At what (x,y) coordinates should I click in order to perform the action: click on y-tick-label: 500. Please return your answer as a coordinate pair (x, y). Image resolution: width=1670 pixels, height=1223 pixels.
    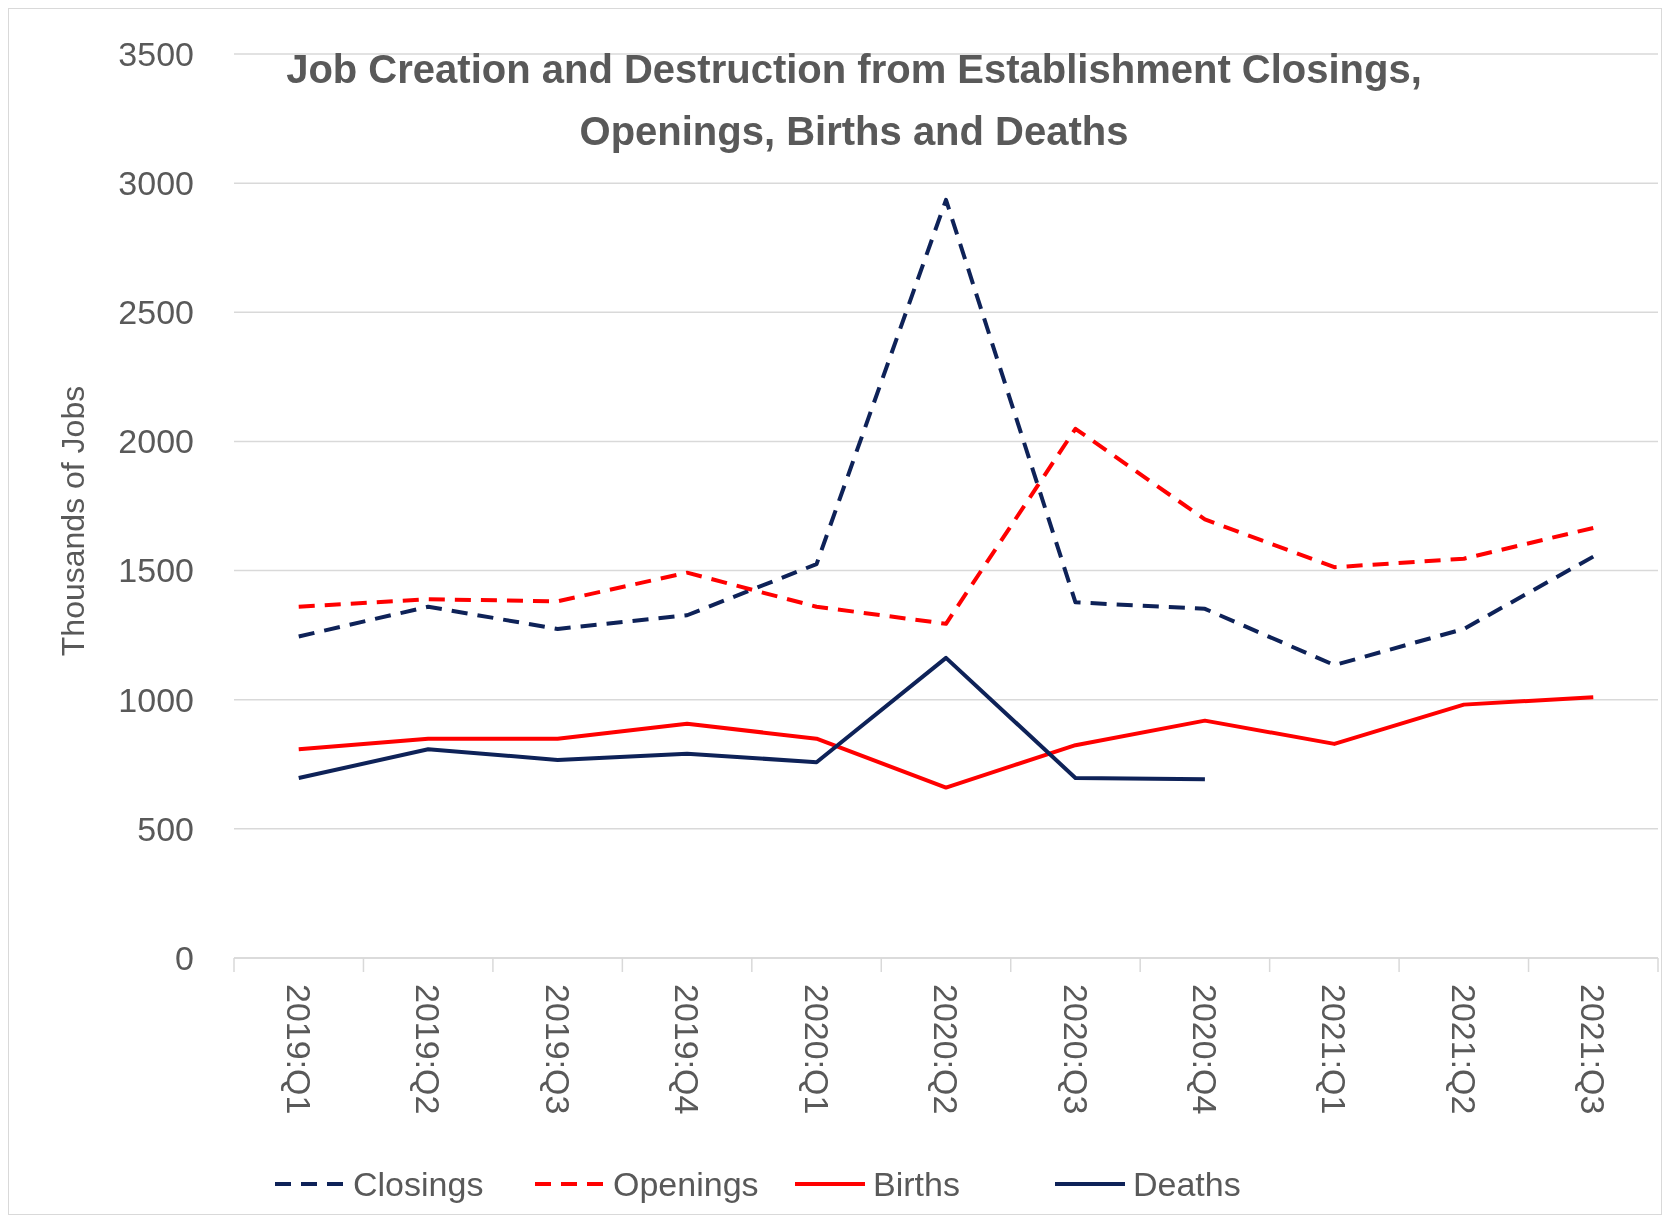
    Looking at the image, I should click on (165, 828).